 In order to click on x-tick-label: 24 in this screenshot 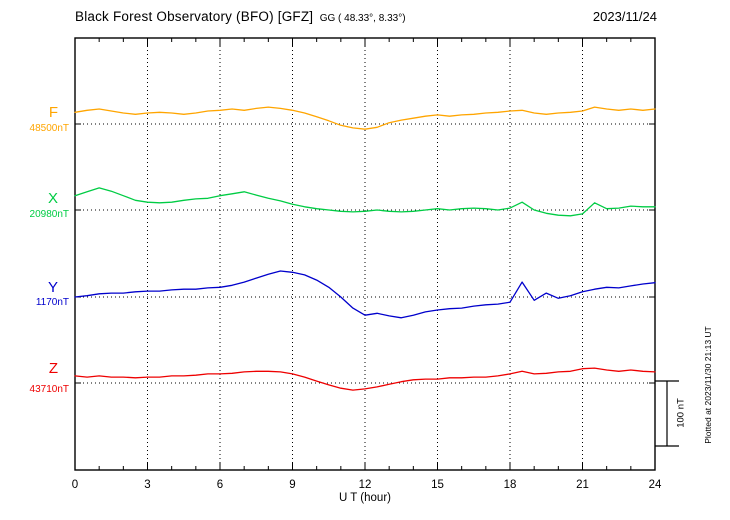, I will do `click(655, 485)`.